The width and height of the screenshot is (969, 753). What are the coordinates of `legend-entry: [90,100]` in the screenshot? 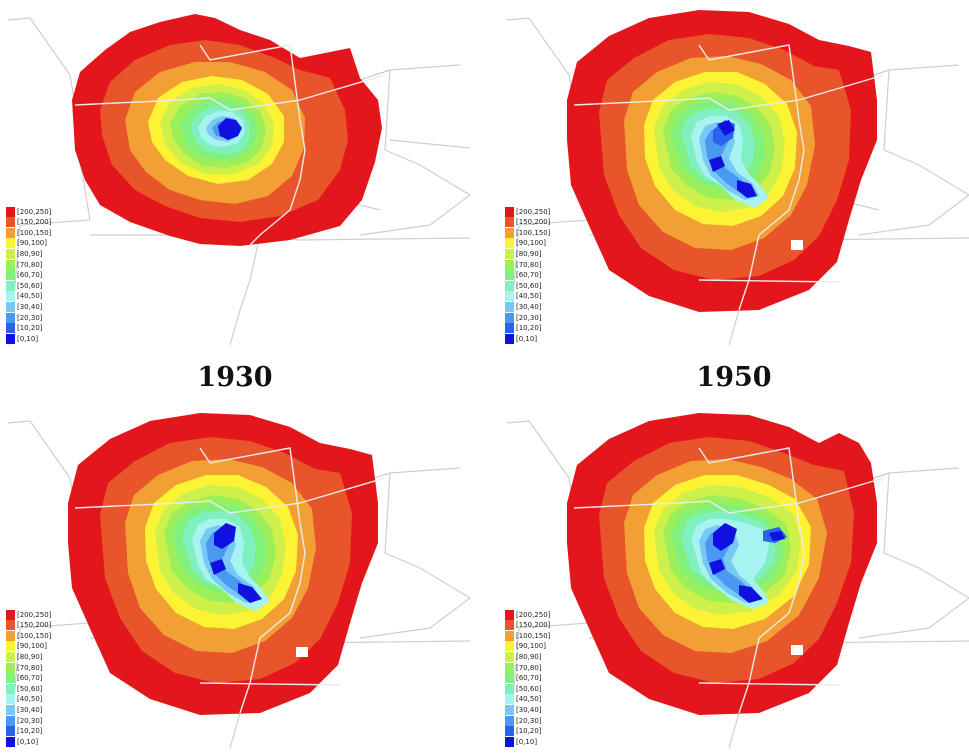 It's located at (28, 646).